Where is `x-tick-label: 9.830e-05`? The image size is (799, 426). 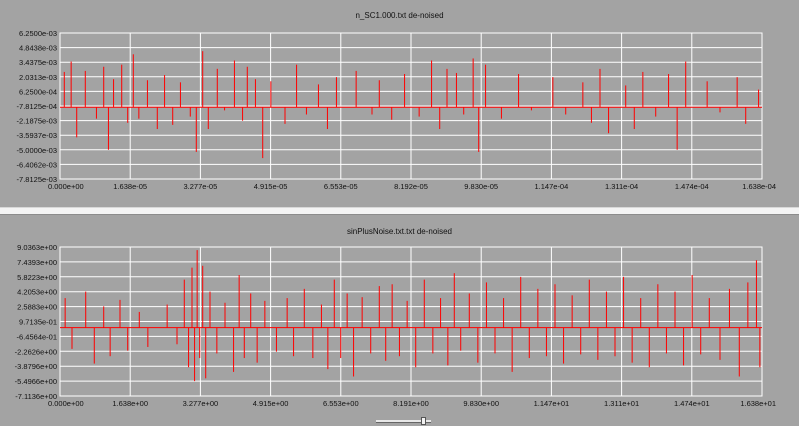
x-tick-label: 9.830e-05 is located at coordinates (481, 186).